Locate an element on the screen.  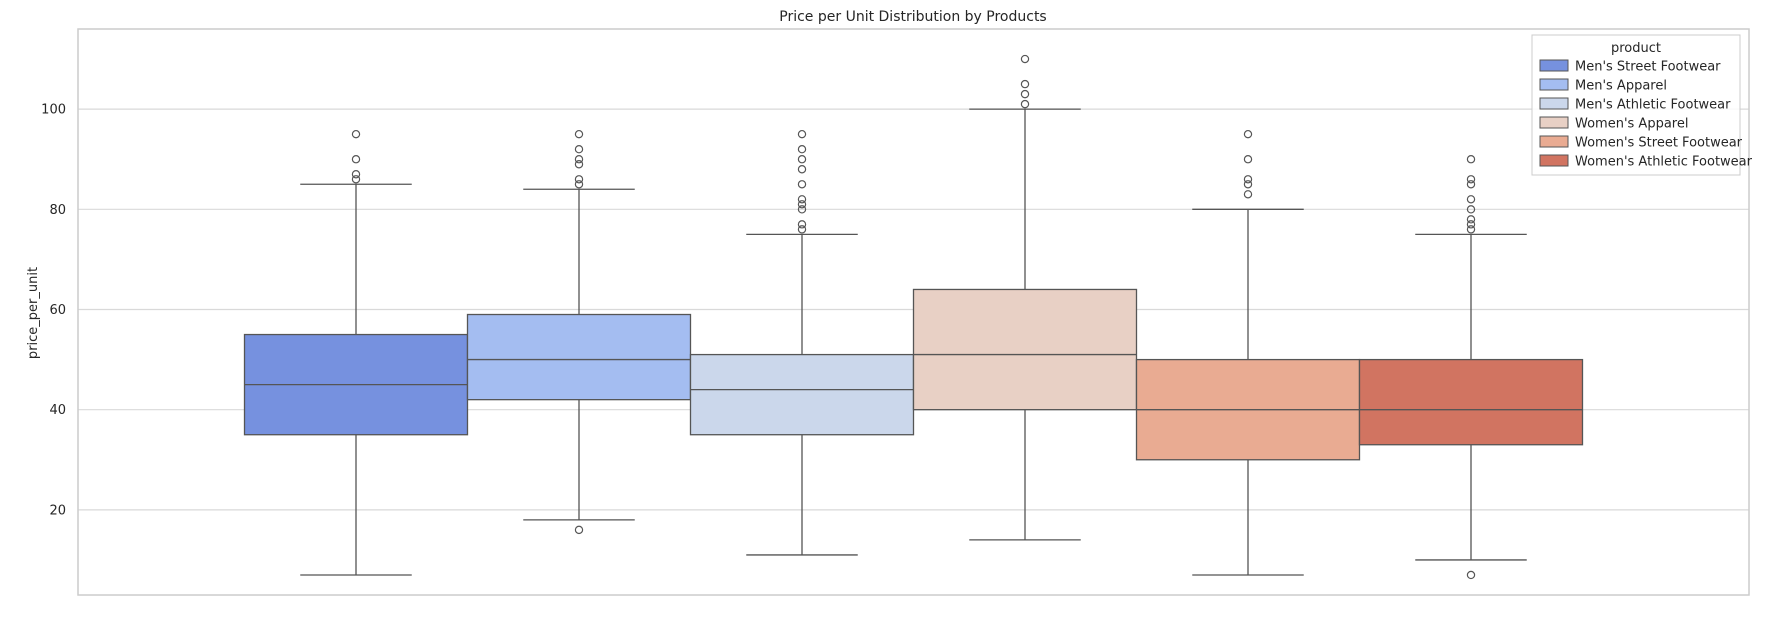
legend-label: Women's Athletic Footwear is located at coordinates (1664, 162).